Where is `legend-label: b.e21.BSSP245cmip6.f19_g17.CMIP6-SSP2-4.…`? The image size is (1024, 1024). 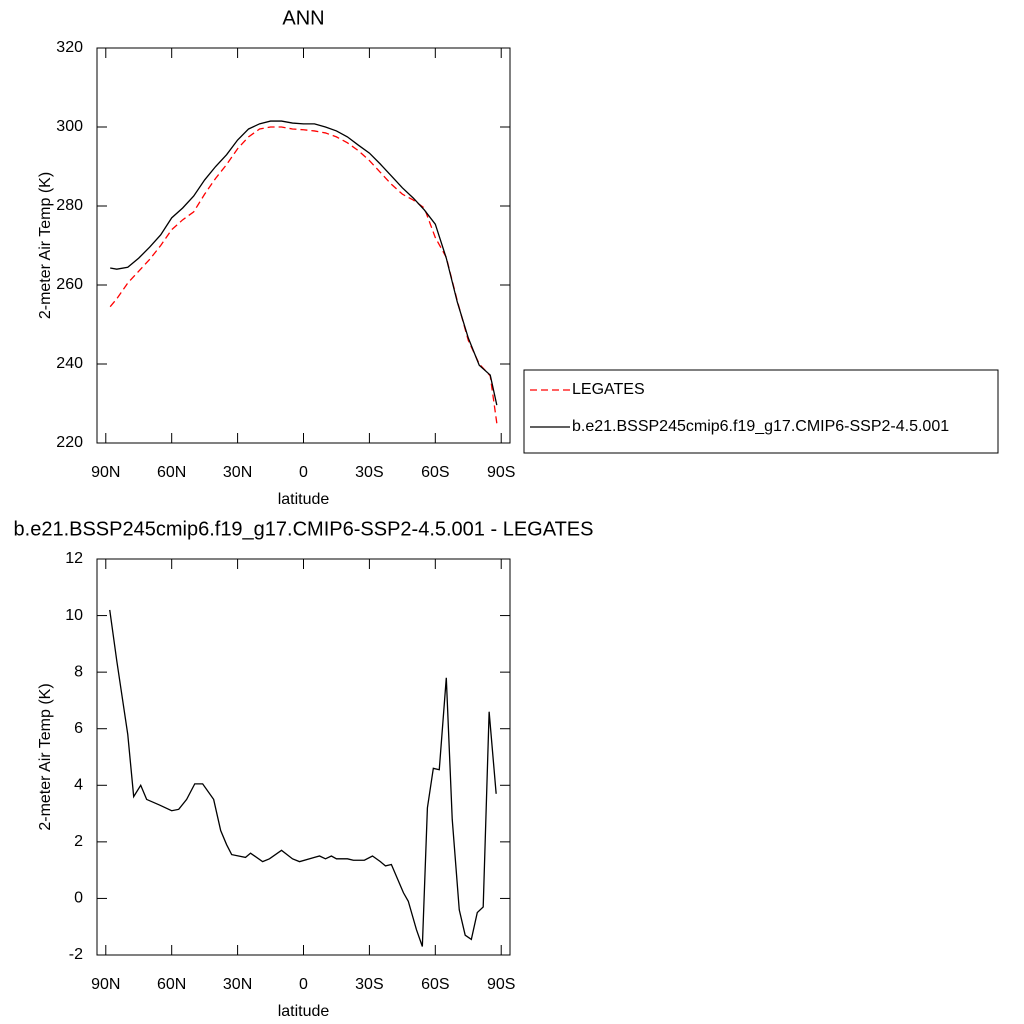
legend-label: b.e21.BSSP245cmip6.f19_g17.CMIP6-SSP2-4.… is located at coordinates (760, 426).